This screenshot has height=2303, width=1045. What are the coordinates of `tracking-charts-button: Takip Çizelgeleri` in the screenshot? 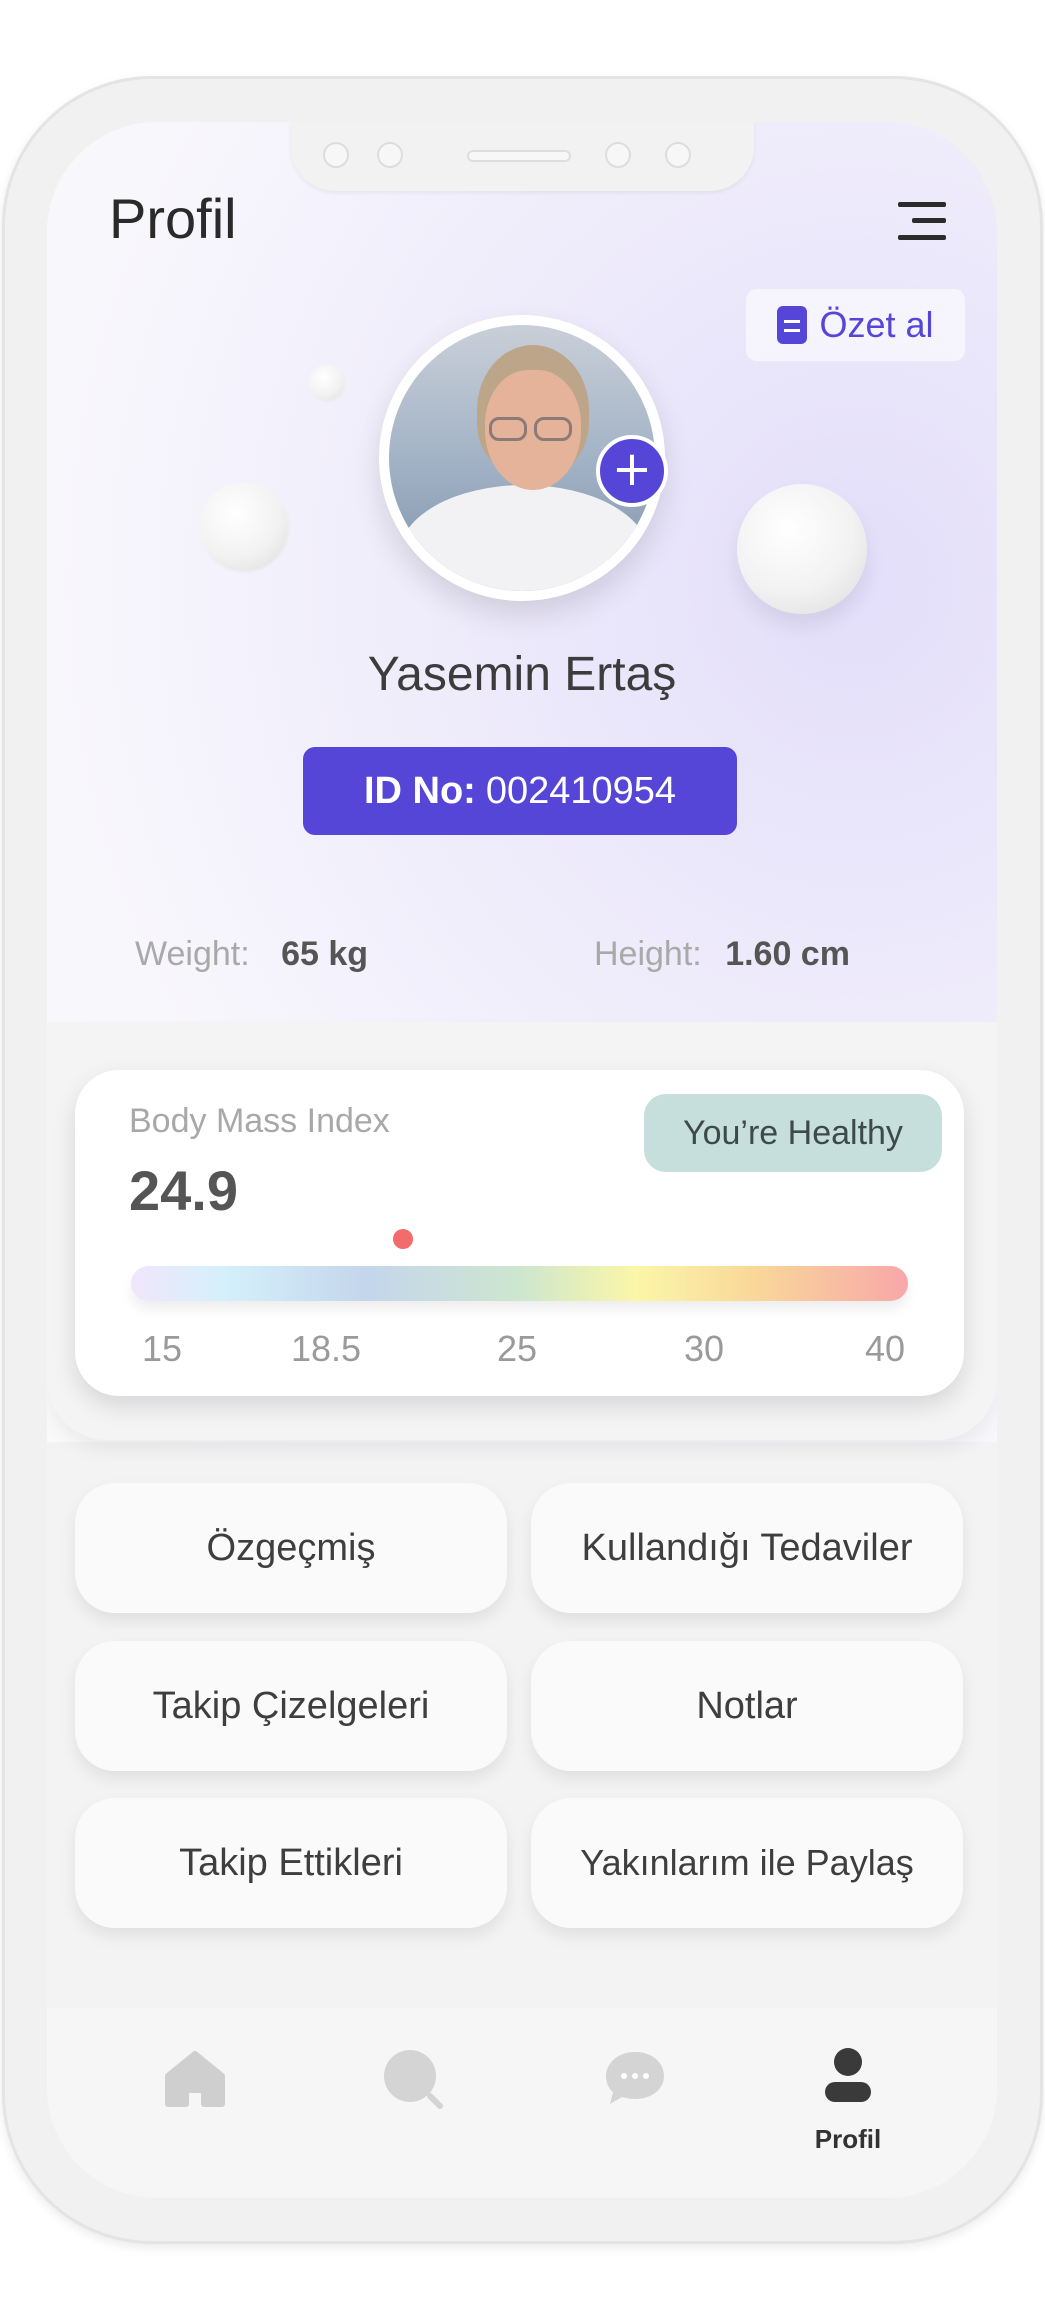 It's located at (291, 1706).